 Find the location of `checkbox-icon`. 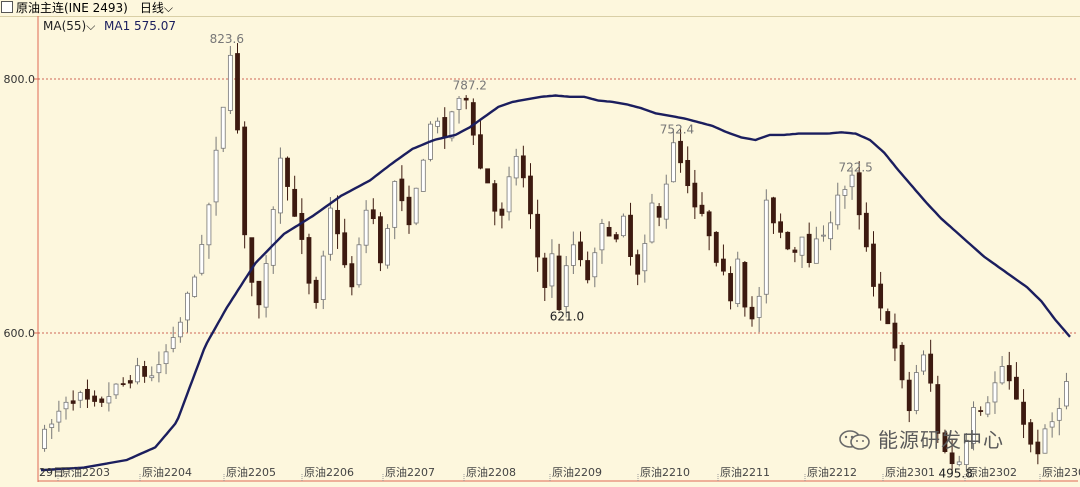

checkbox-icon is located at coordinates (7, 7).